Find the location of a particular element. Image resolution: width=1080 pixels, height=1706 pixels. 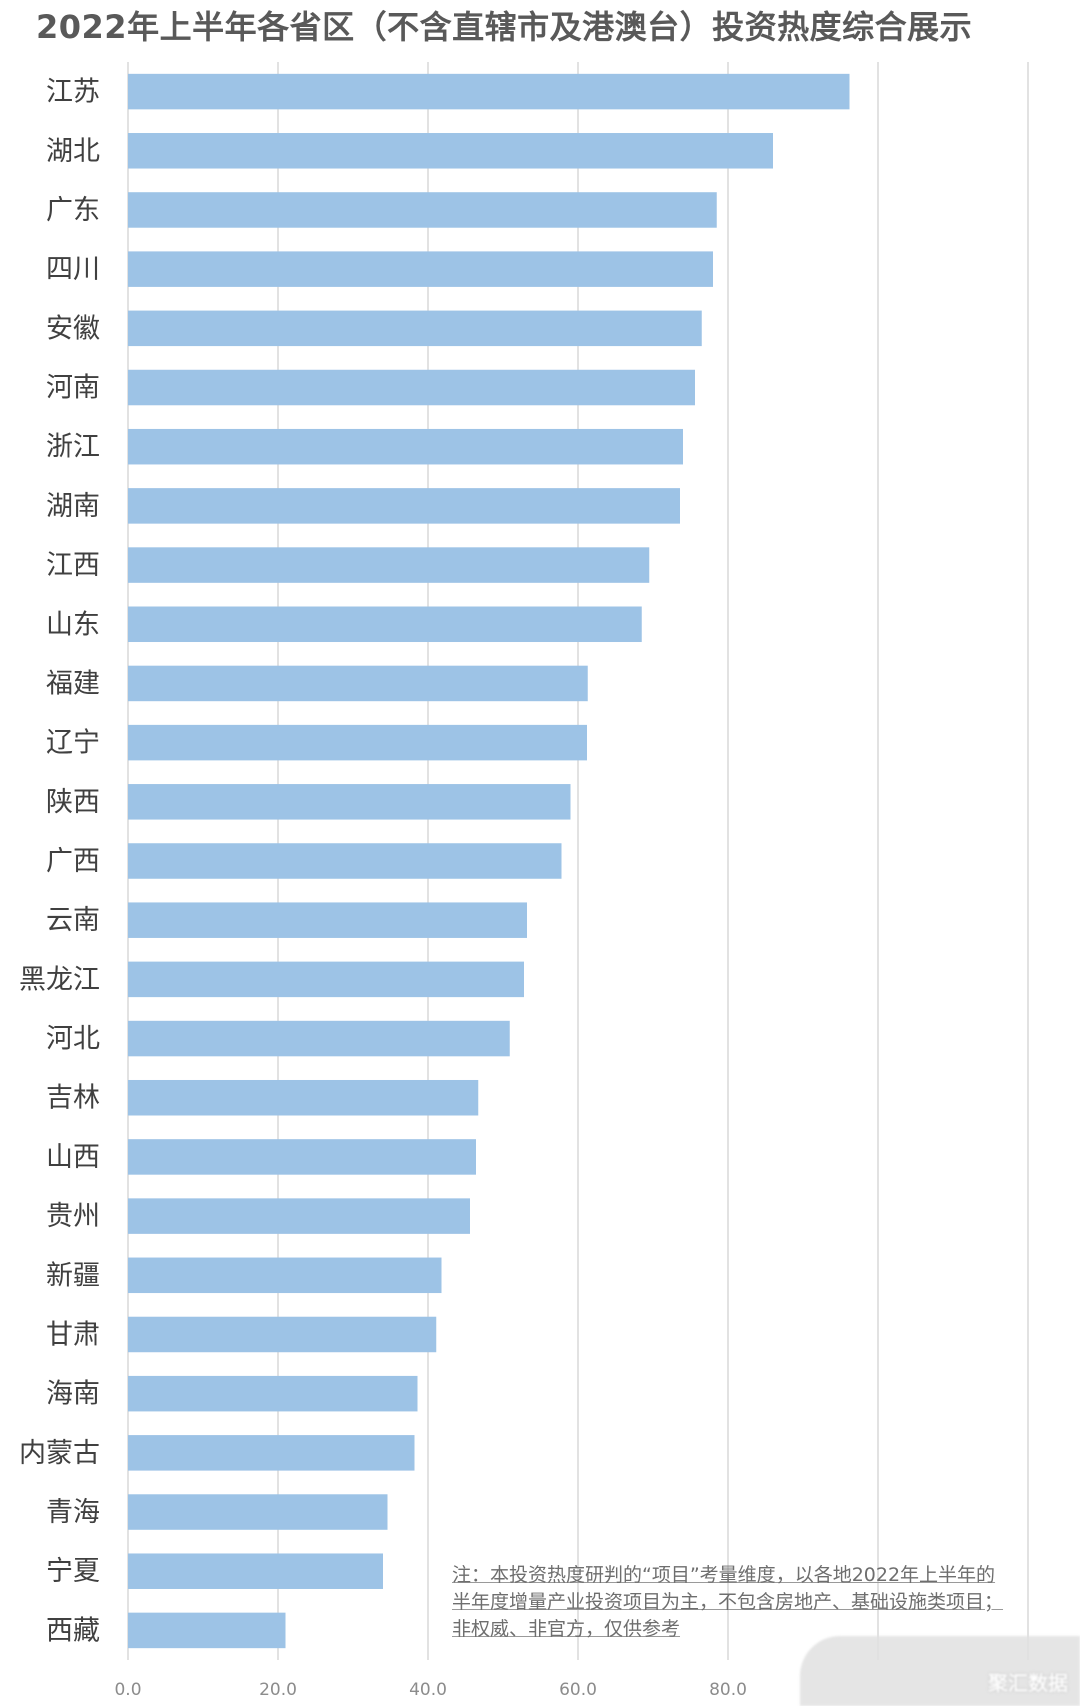

chart-title: 2022年上半年各省区（不含直辖市及港澳台）投资热度综合展示 is located at coordinates (504, 27).